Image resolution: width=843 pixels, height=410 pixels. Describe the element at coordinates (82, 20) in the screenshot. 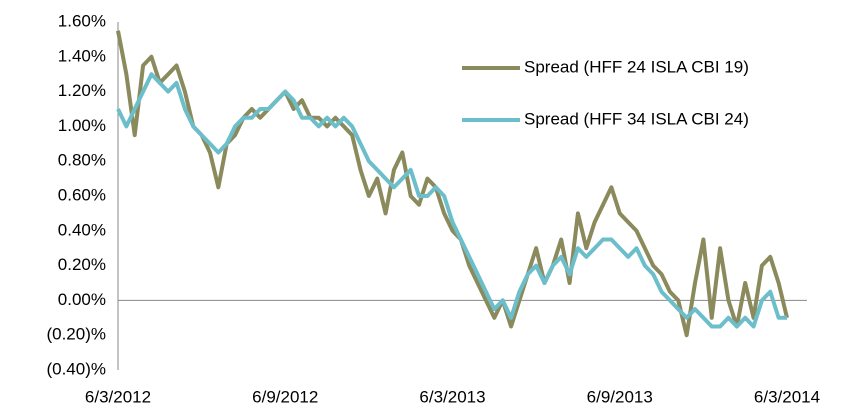

I see `y-tick-label: 1.60%` at that location.